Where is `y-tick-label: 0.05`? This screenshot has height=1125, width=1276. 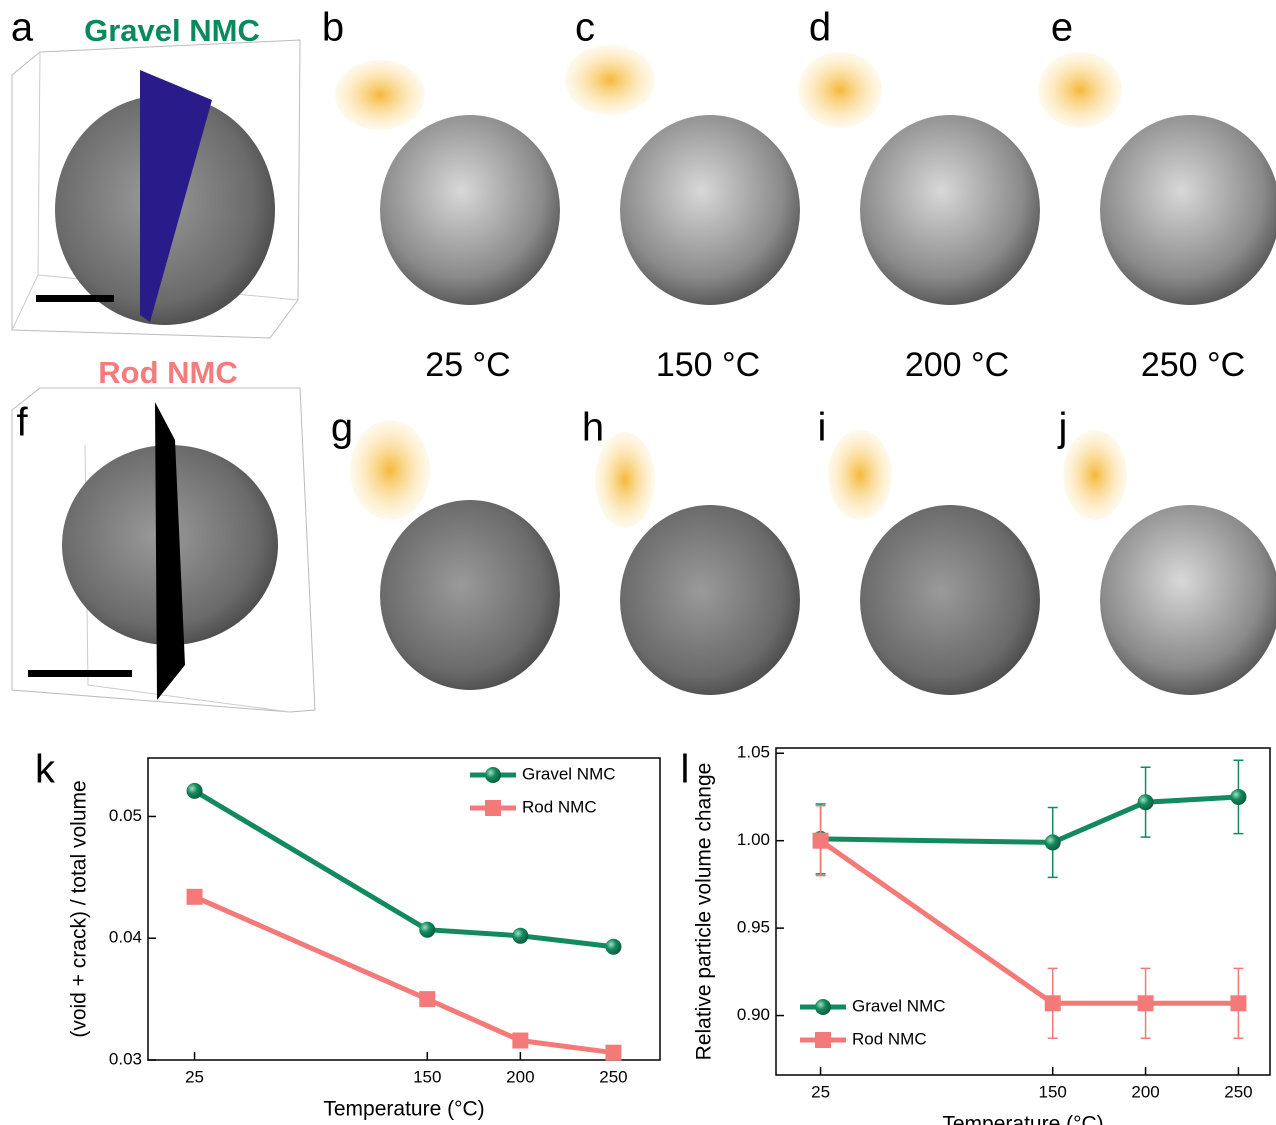
y-tick-label: 0.05 is located at coordinates (125, 815).